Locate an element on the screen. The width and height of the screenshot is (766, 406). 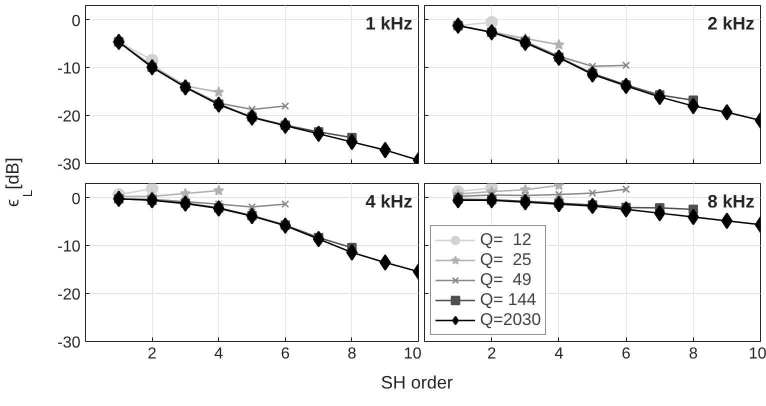
text: 2 kHz is located at coordinates (731, 24).